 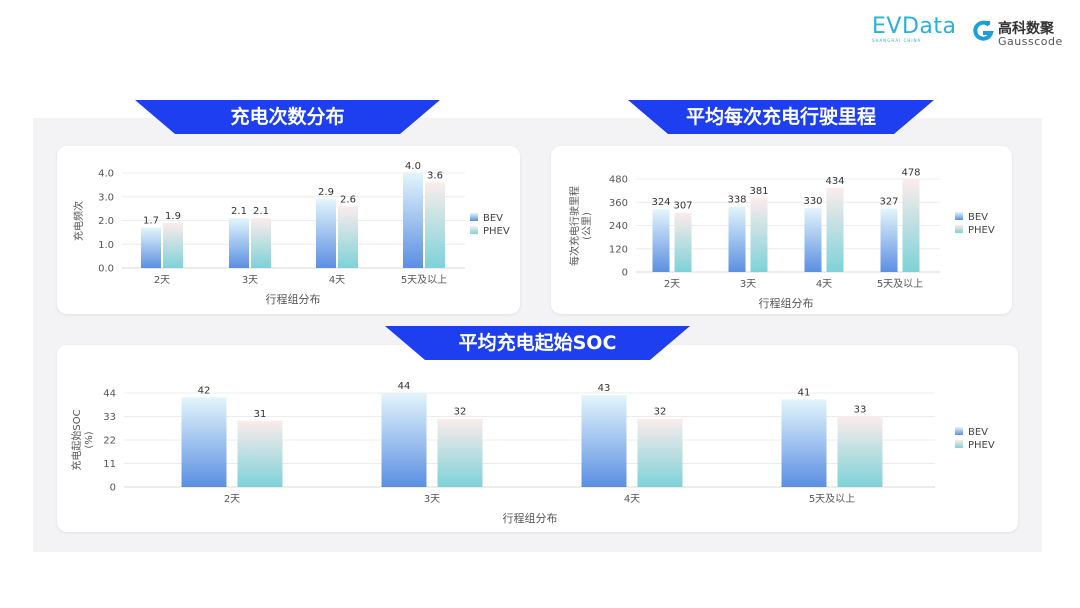 I want to click on data-label: 434, so click(x=834, y=181).